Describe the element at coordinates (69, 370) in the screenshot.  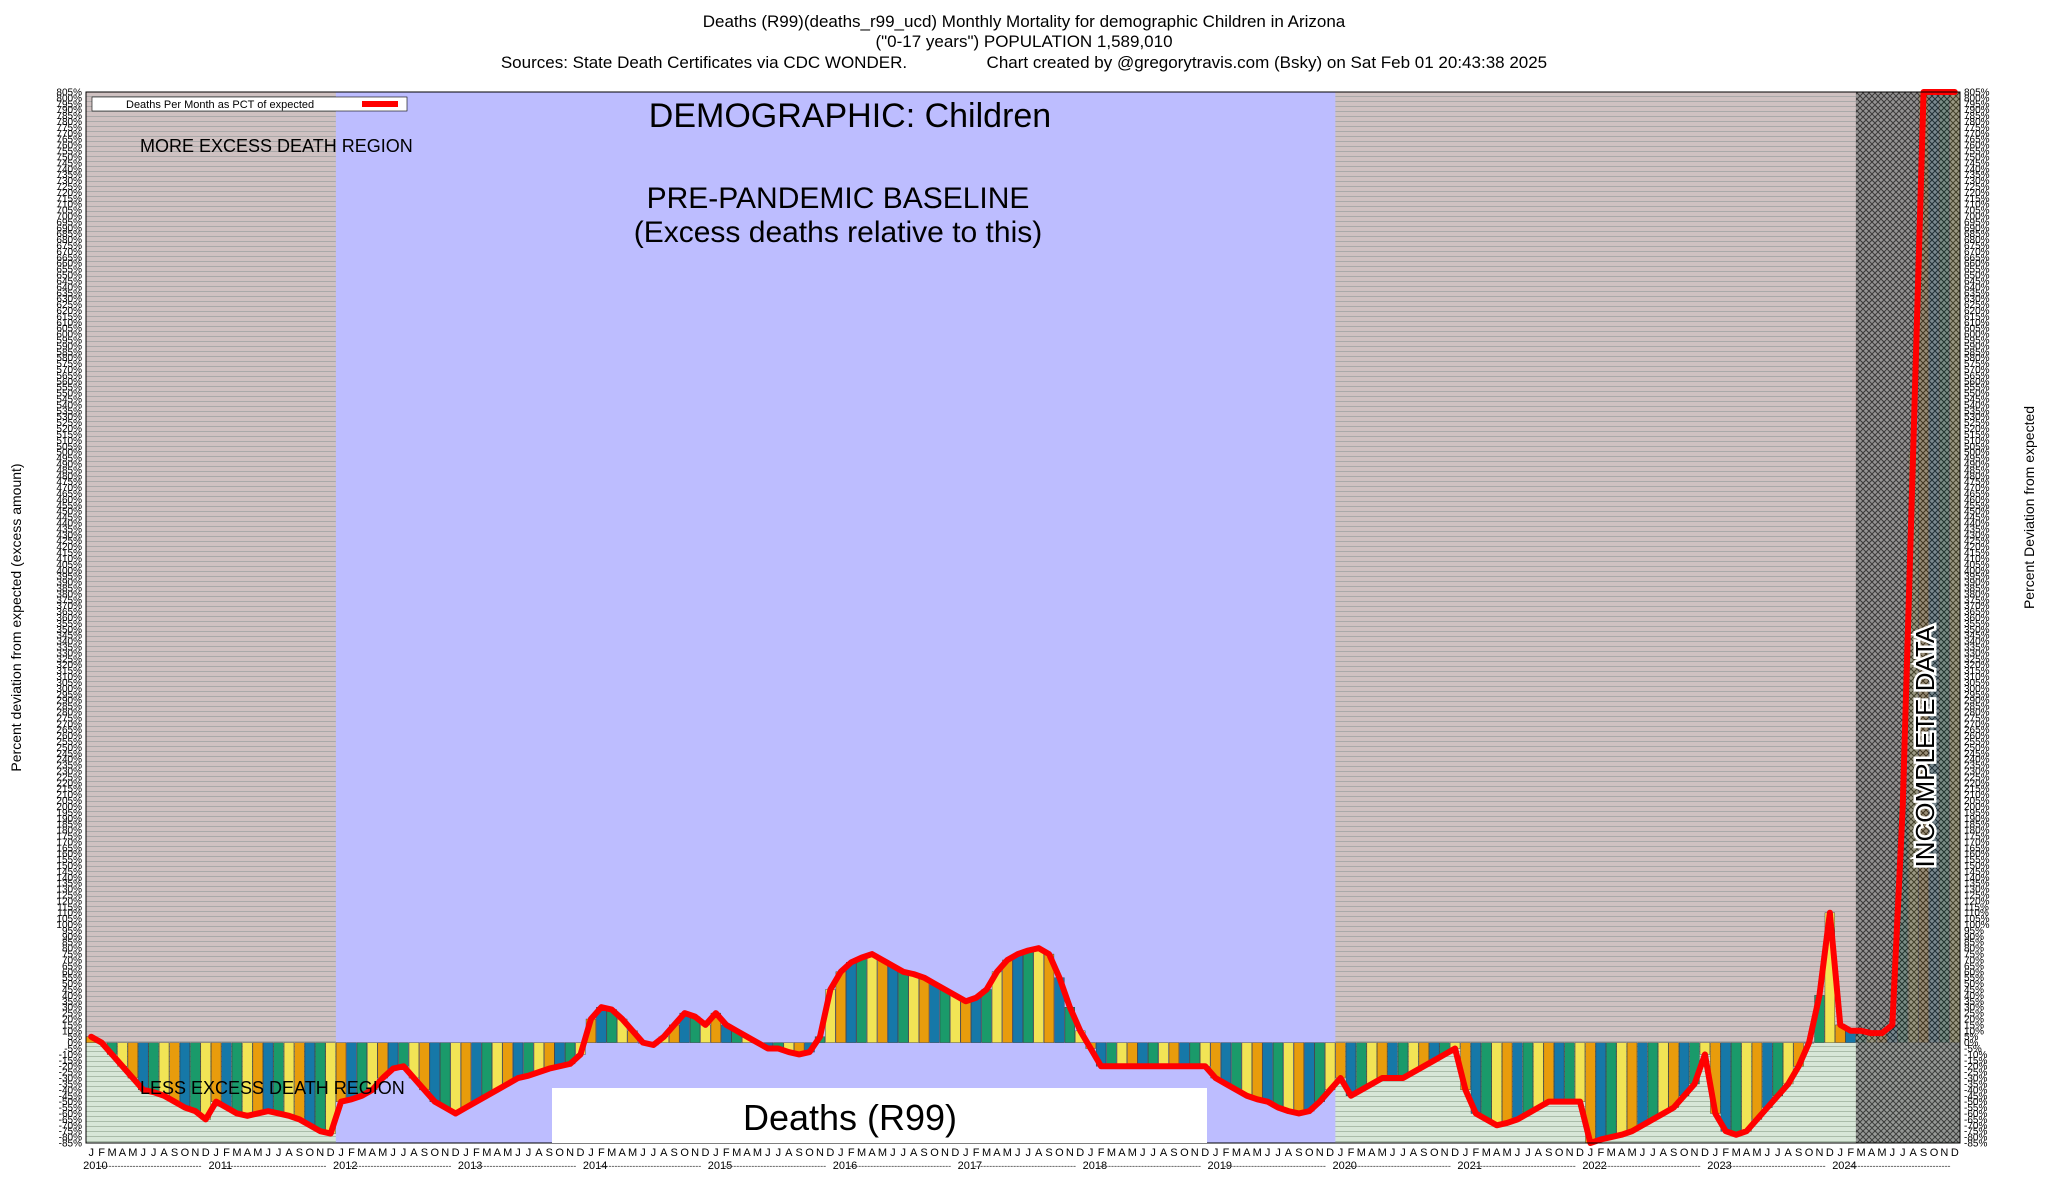
I see `y-tick-label-left: 570%` at that location.